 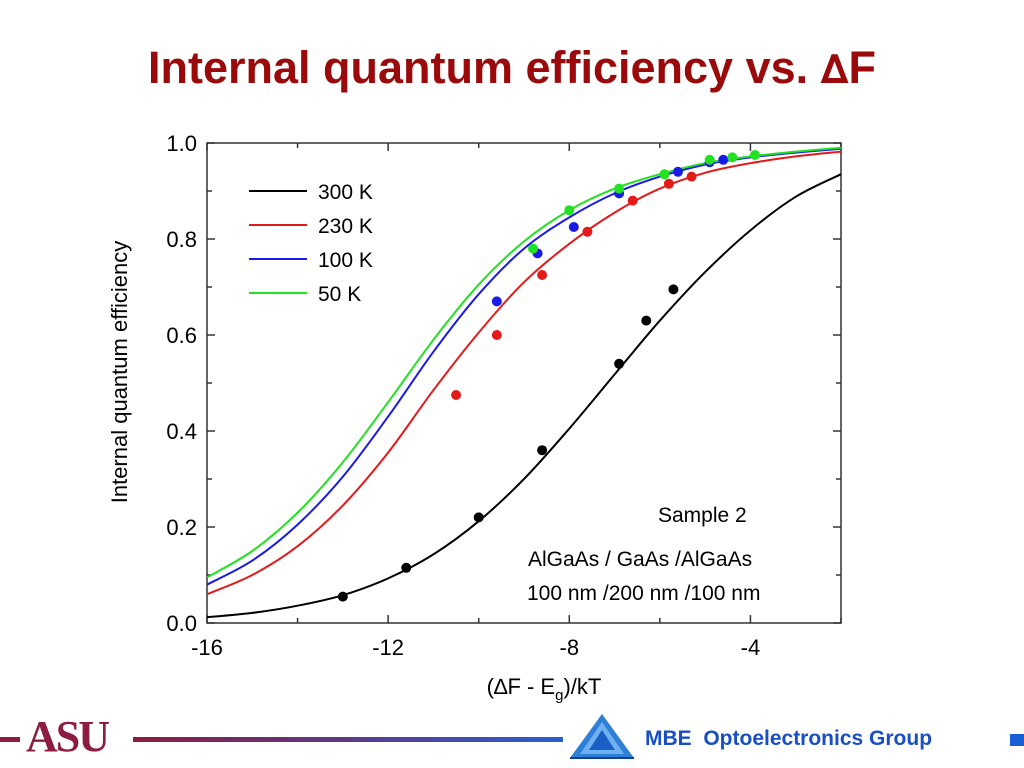 What do you see at coordinates (834, 70) in the screenshot?
I see `title-delta: ∆` at bounding box center [834, 70].